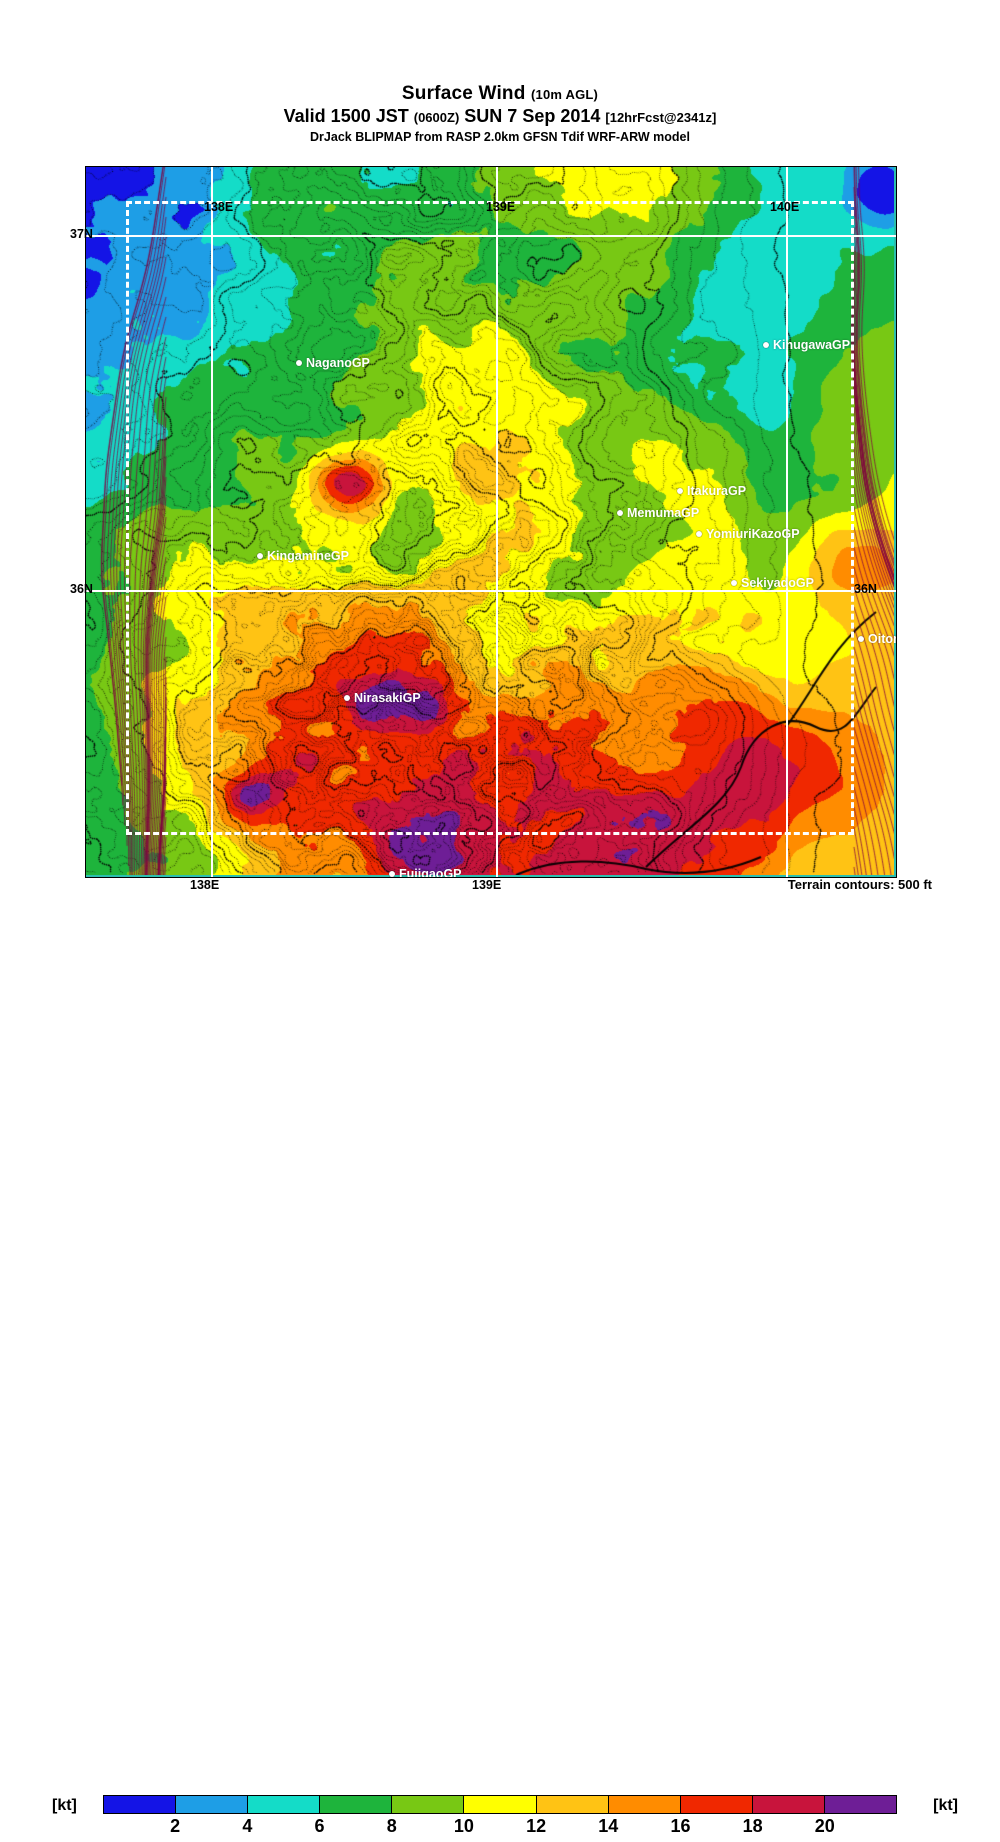 The width and height of the screenshot is (1000, 1842). I want to click on colorbar-tick-4: 4, so click(247, 1826).